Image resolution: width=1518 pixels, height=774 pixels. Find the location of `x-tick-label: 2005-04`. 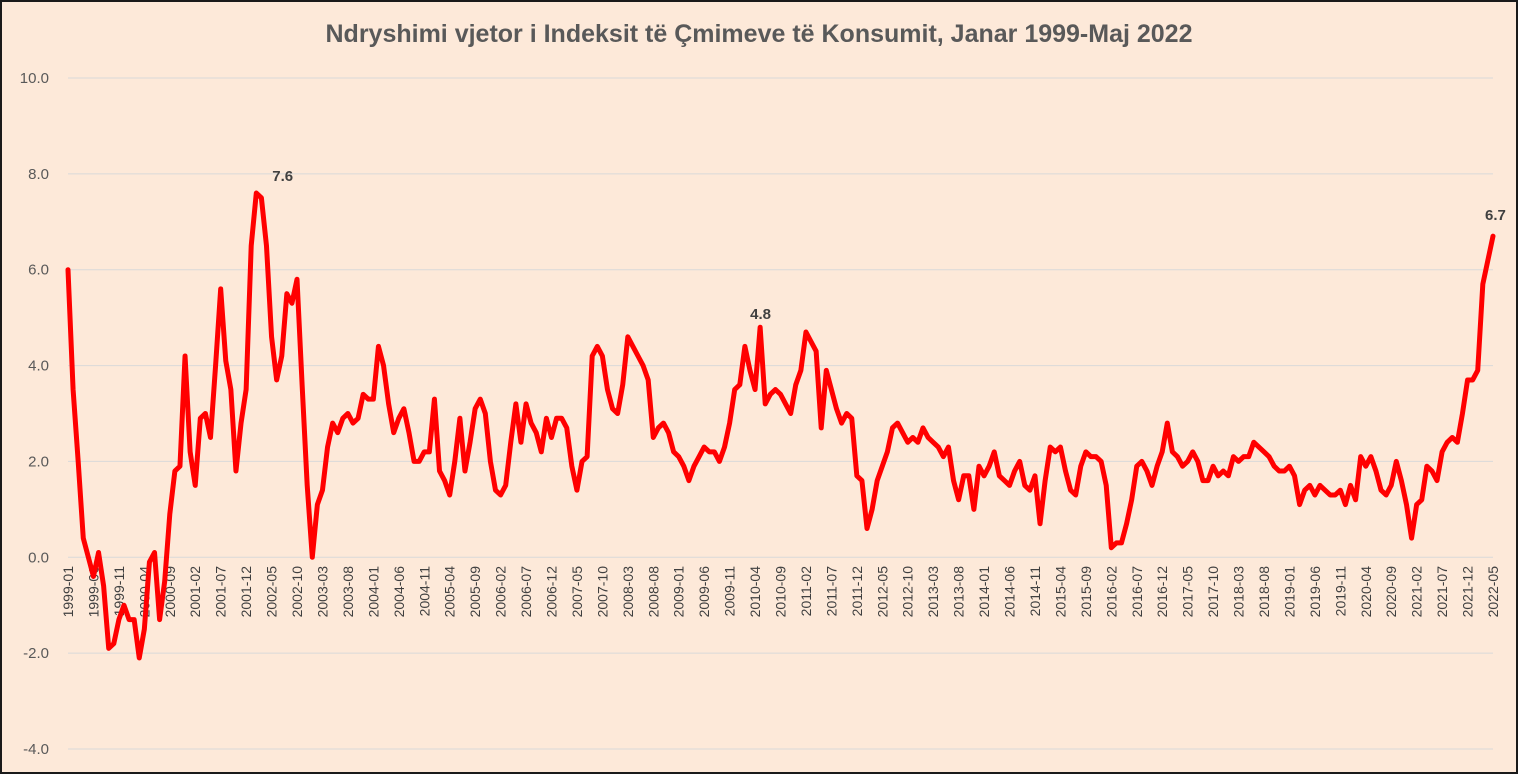

x-tick-label: 2005-04 is located at coordinates (450, 592).